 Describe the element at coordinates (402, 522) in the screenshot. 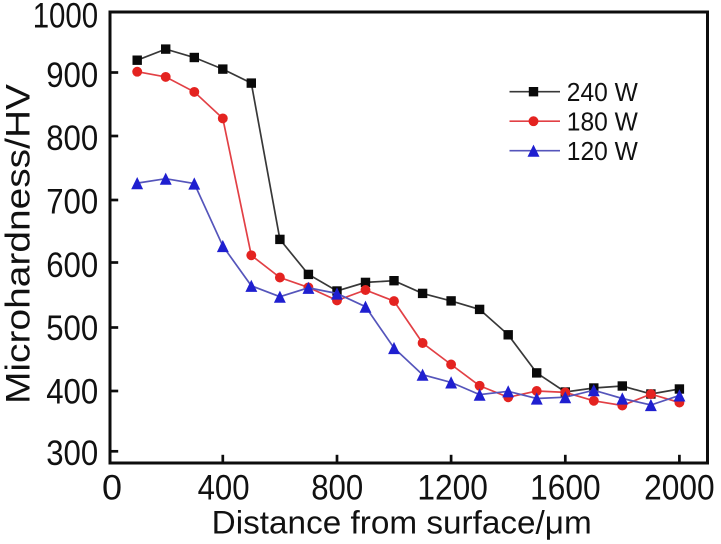

I see `svg-text: Distance from surface/μm` at that location.